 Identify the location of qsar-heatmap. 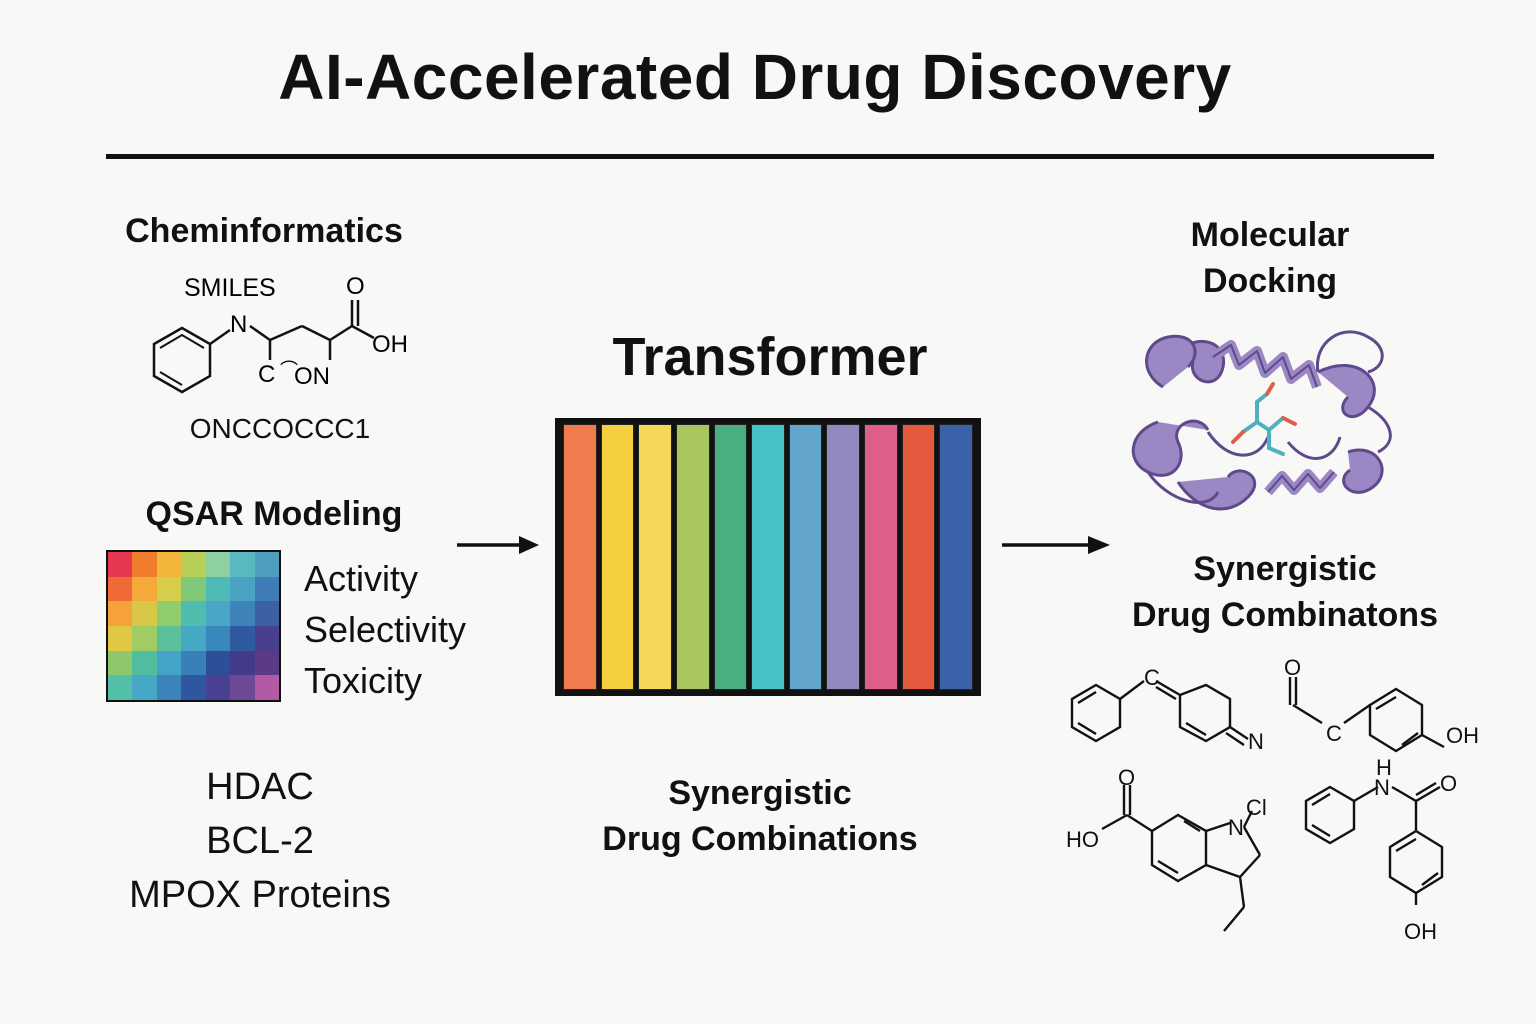
(193, 626).